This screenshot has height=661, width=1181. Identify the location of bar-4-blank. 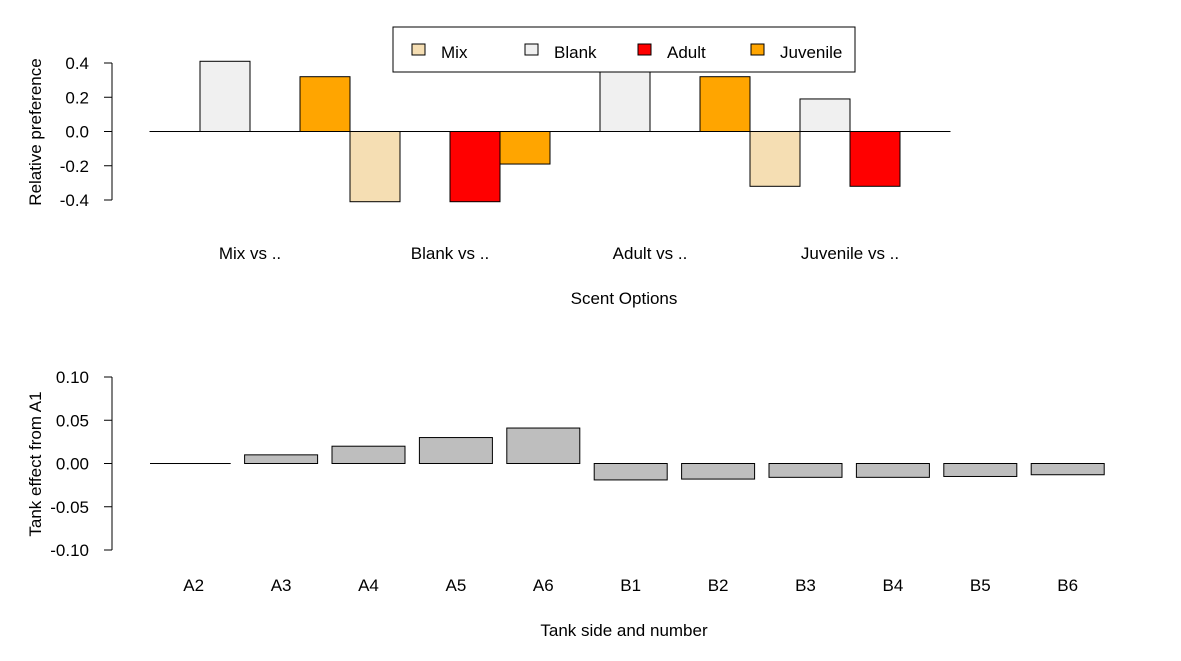
(825, 115).